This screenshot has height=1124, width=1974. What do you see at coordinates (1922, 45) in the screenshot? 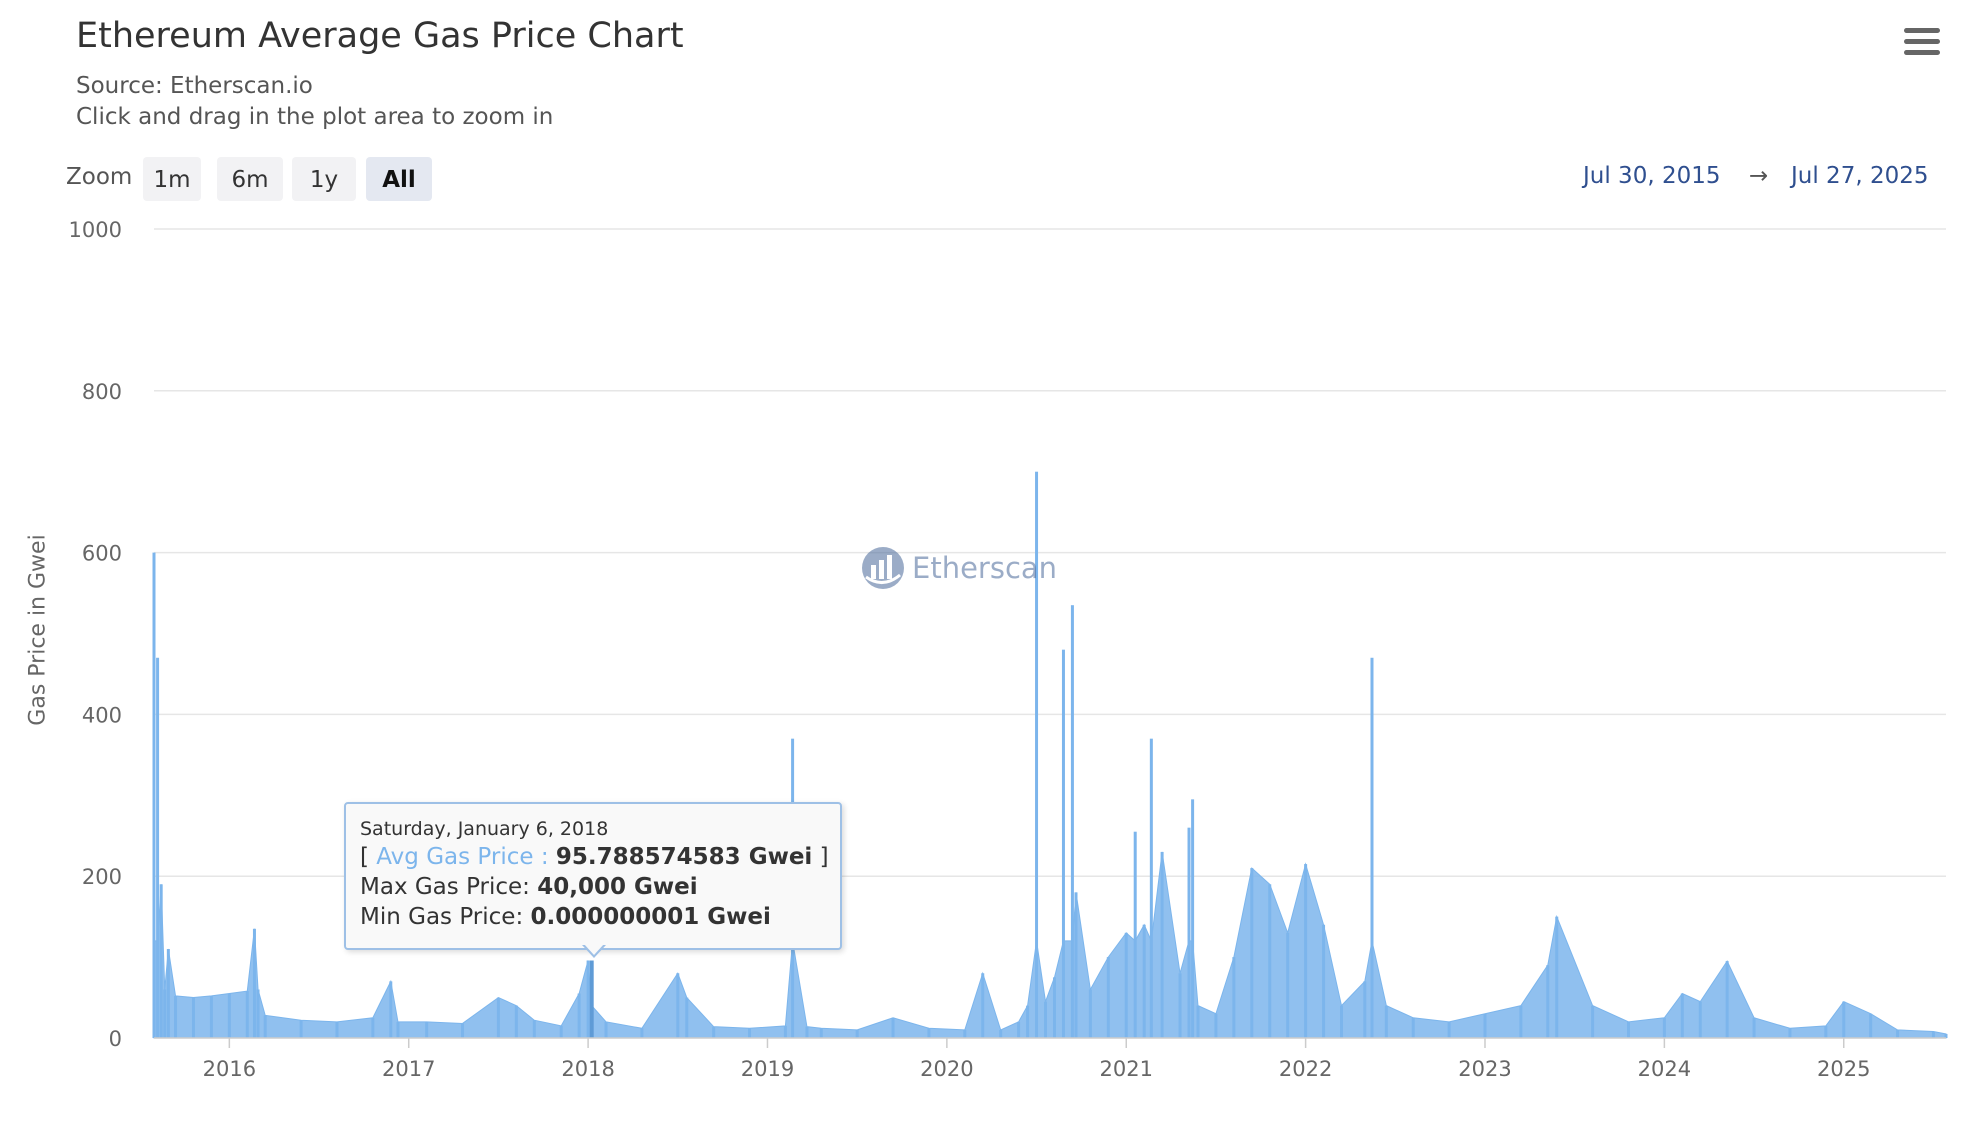
I see `hamburger-menu-icon` at bounding box center [1922, 45].